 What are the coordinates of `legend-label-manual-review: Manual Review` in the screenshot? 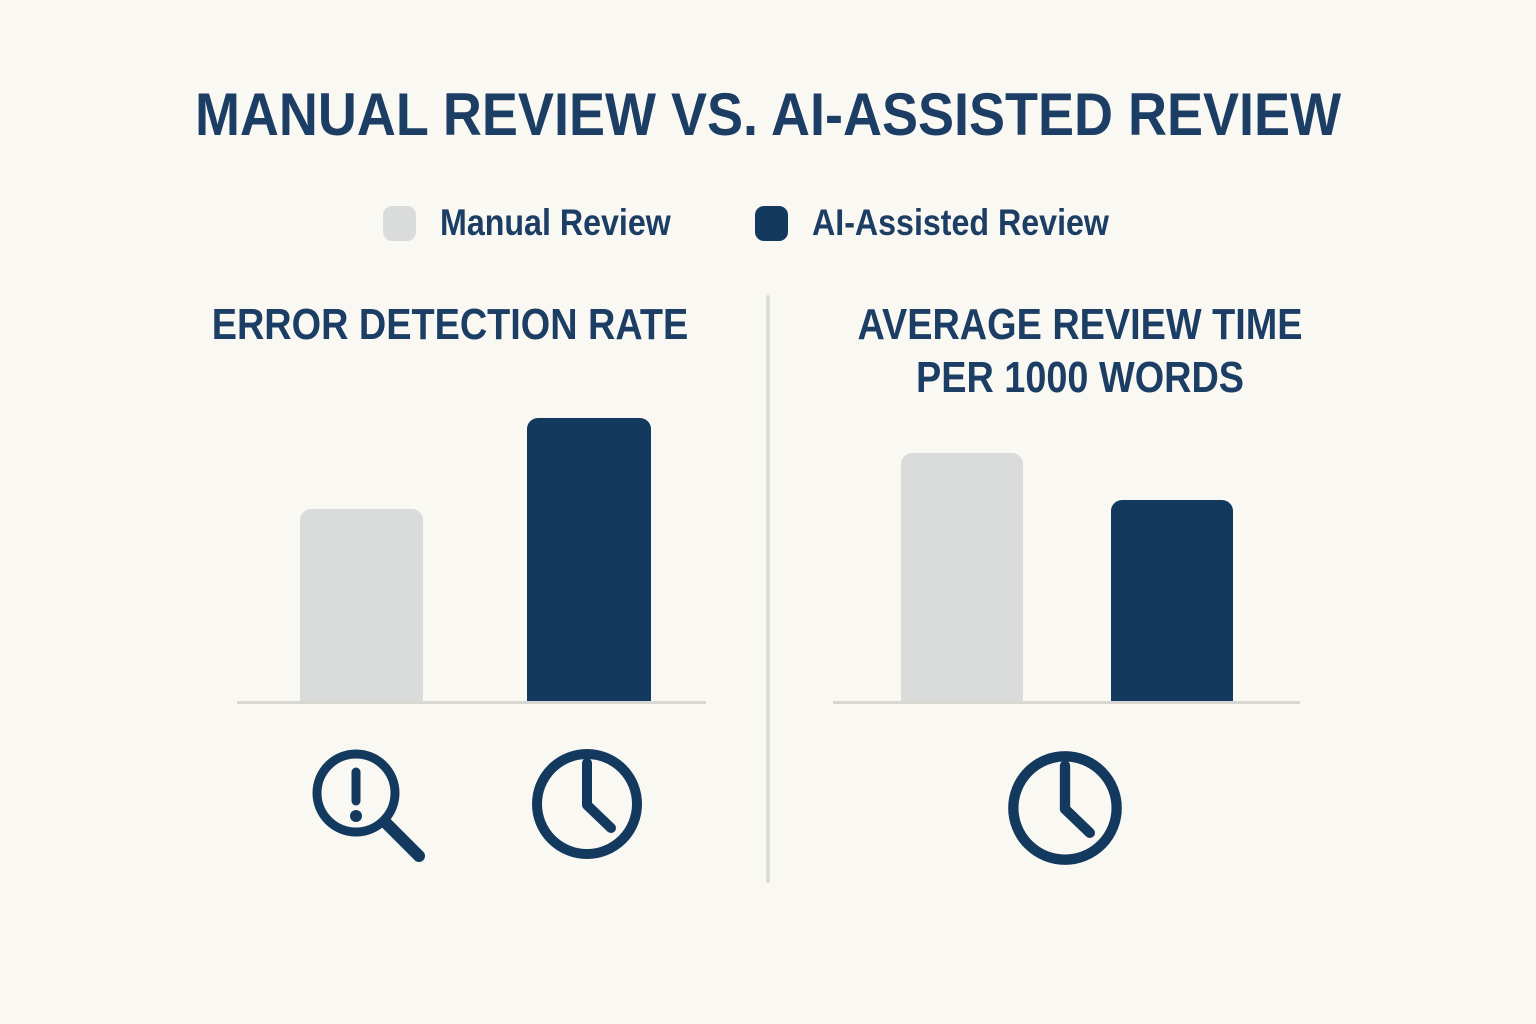 It's located at (555, 222).